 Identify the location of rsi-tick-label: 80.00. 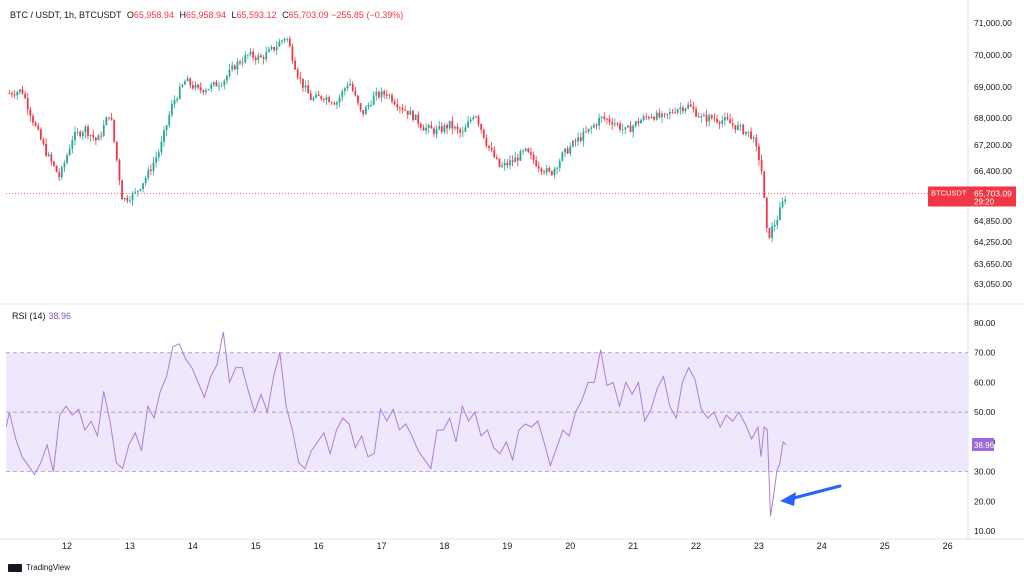
(985, 323).